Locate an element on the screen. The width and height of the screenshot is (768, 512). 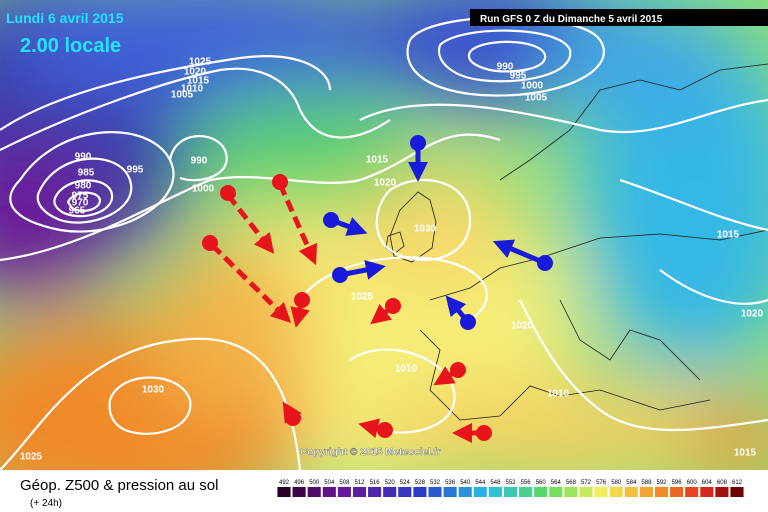
scale-label: 496 is located at coordinates (299, 483).